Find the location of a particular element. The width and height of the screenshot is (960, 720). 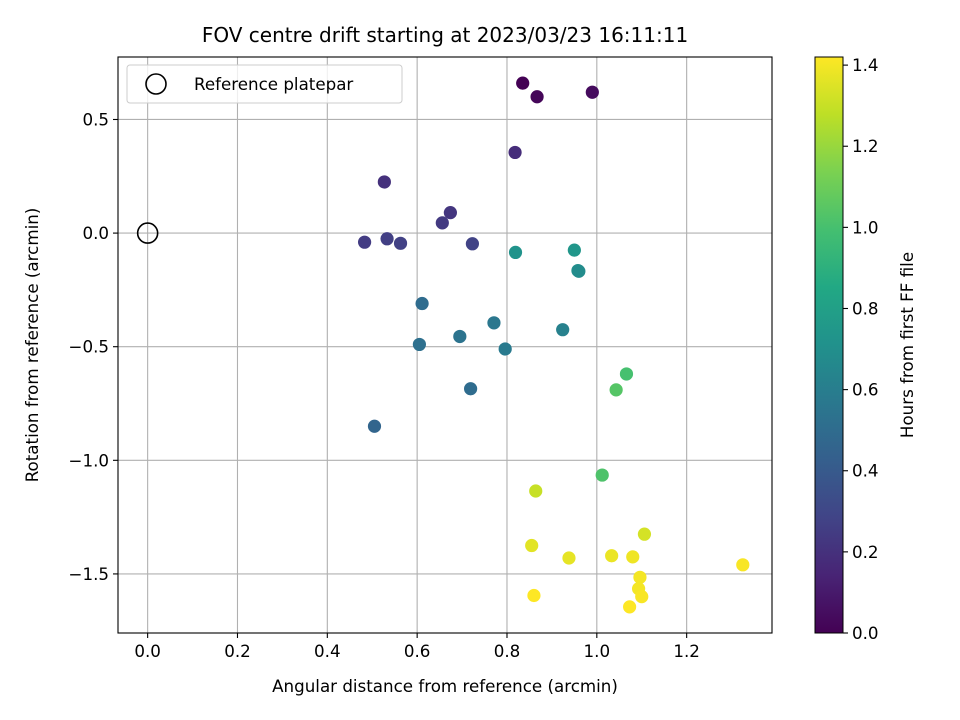

x-tick-label: 0.6 is located at coordinates (417, 651).